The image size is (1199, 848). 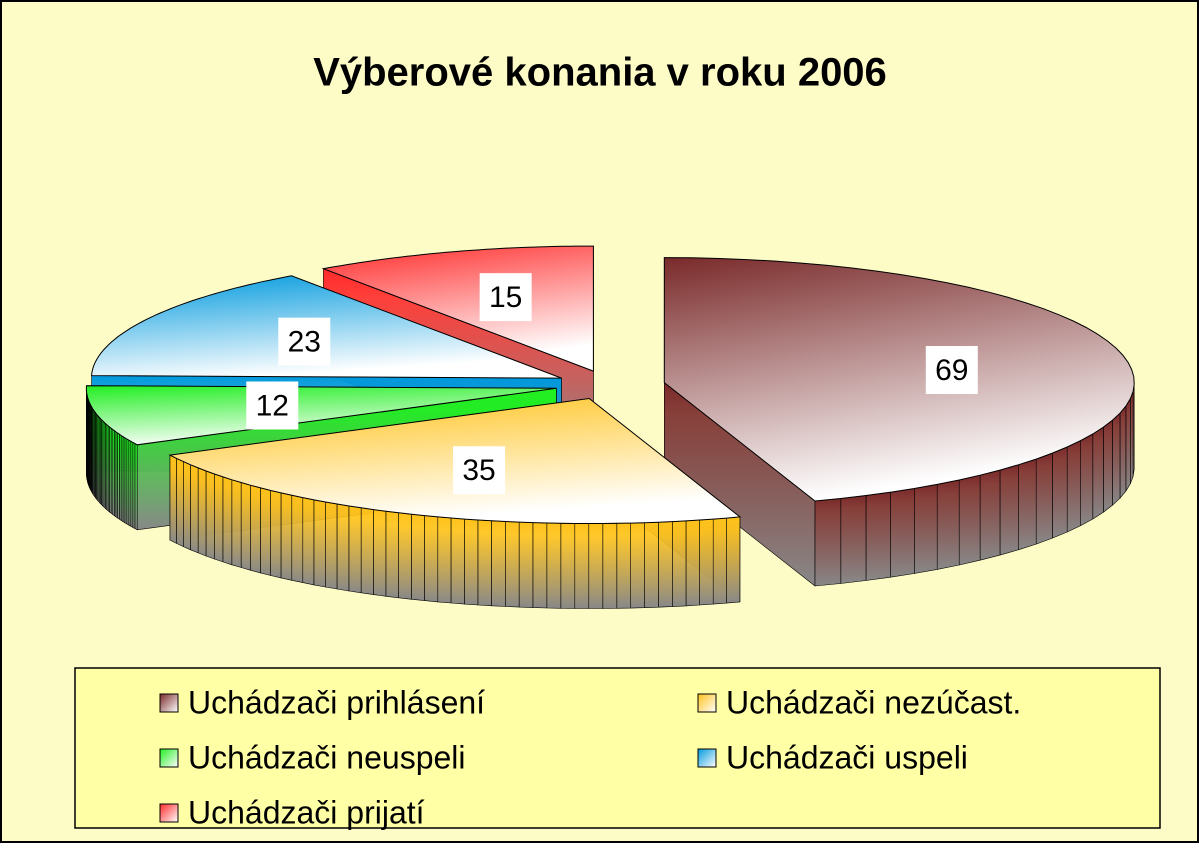 What do you see at coordinates (272, 405) in the screenshot?
I see `data-label: 12` at bounding box center [272, 405].